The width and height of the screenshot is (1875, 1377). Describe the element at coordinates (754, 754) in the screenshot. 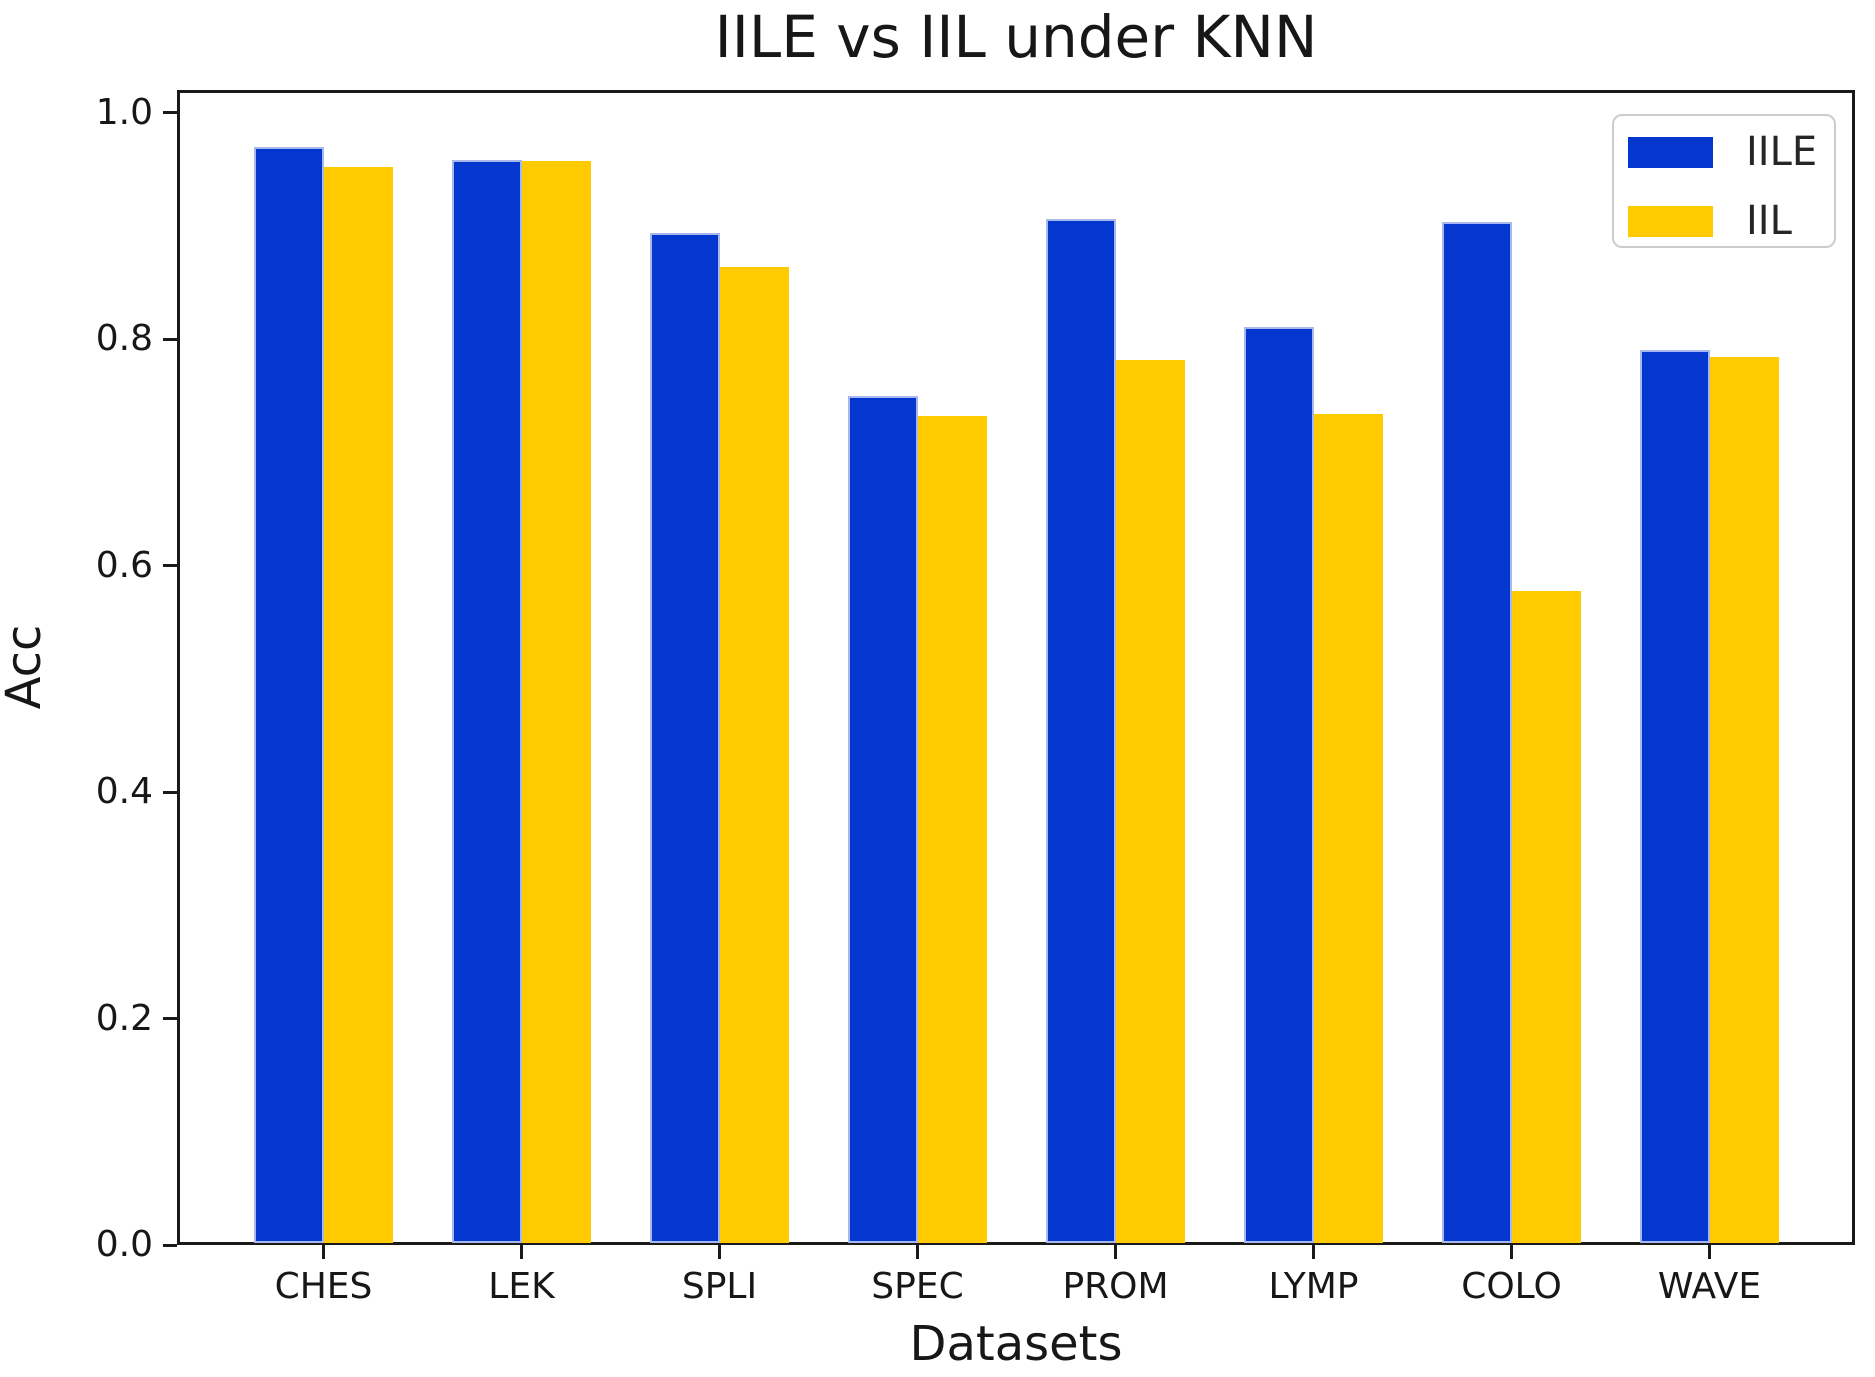

I see `bar-iil-spli` at that location.